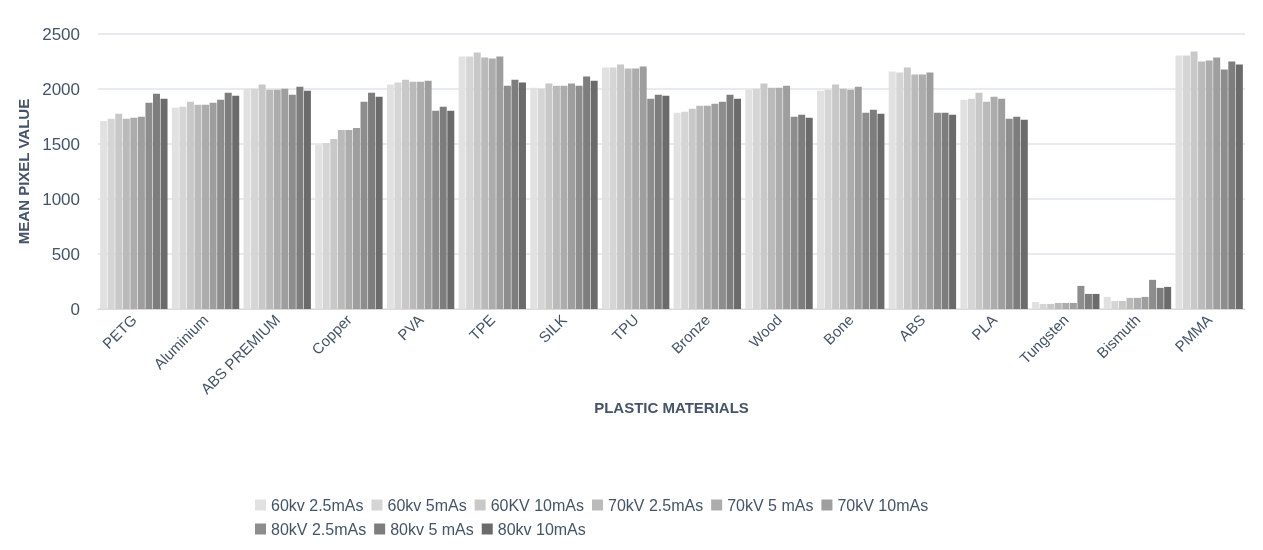  What do you see at coordinates (482, 327) in the screenshot?
I see `x-tick-label: TPE` at bounding box center [482, 327].